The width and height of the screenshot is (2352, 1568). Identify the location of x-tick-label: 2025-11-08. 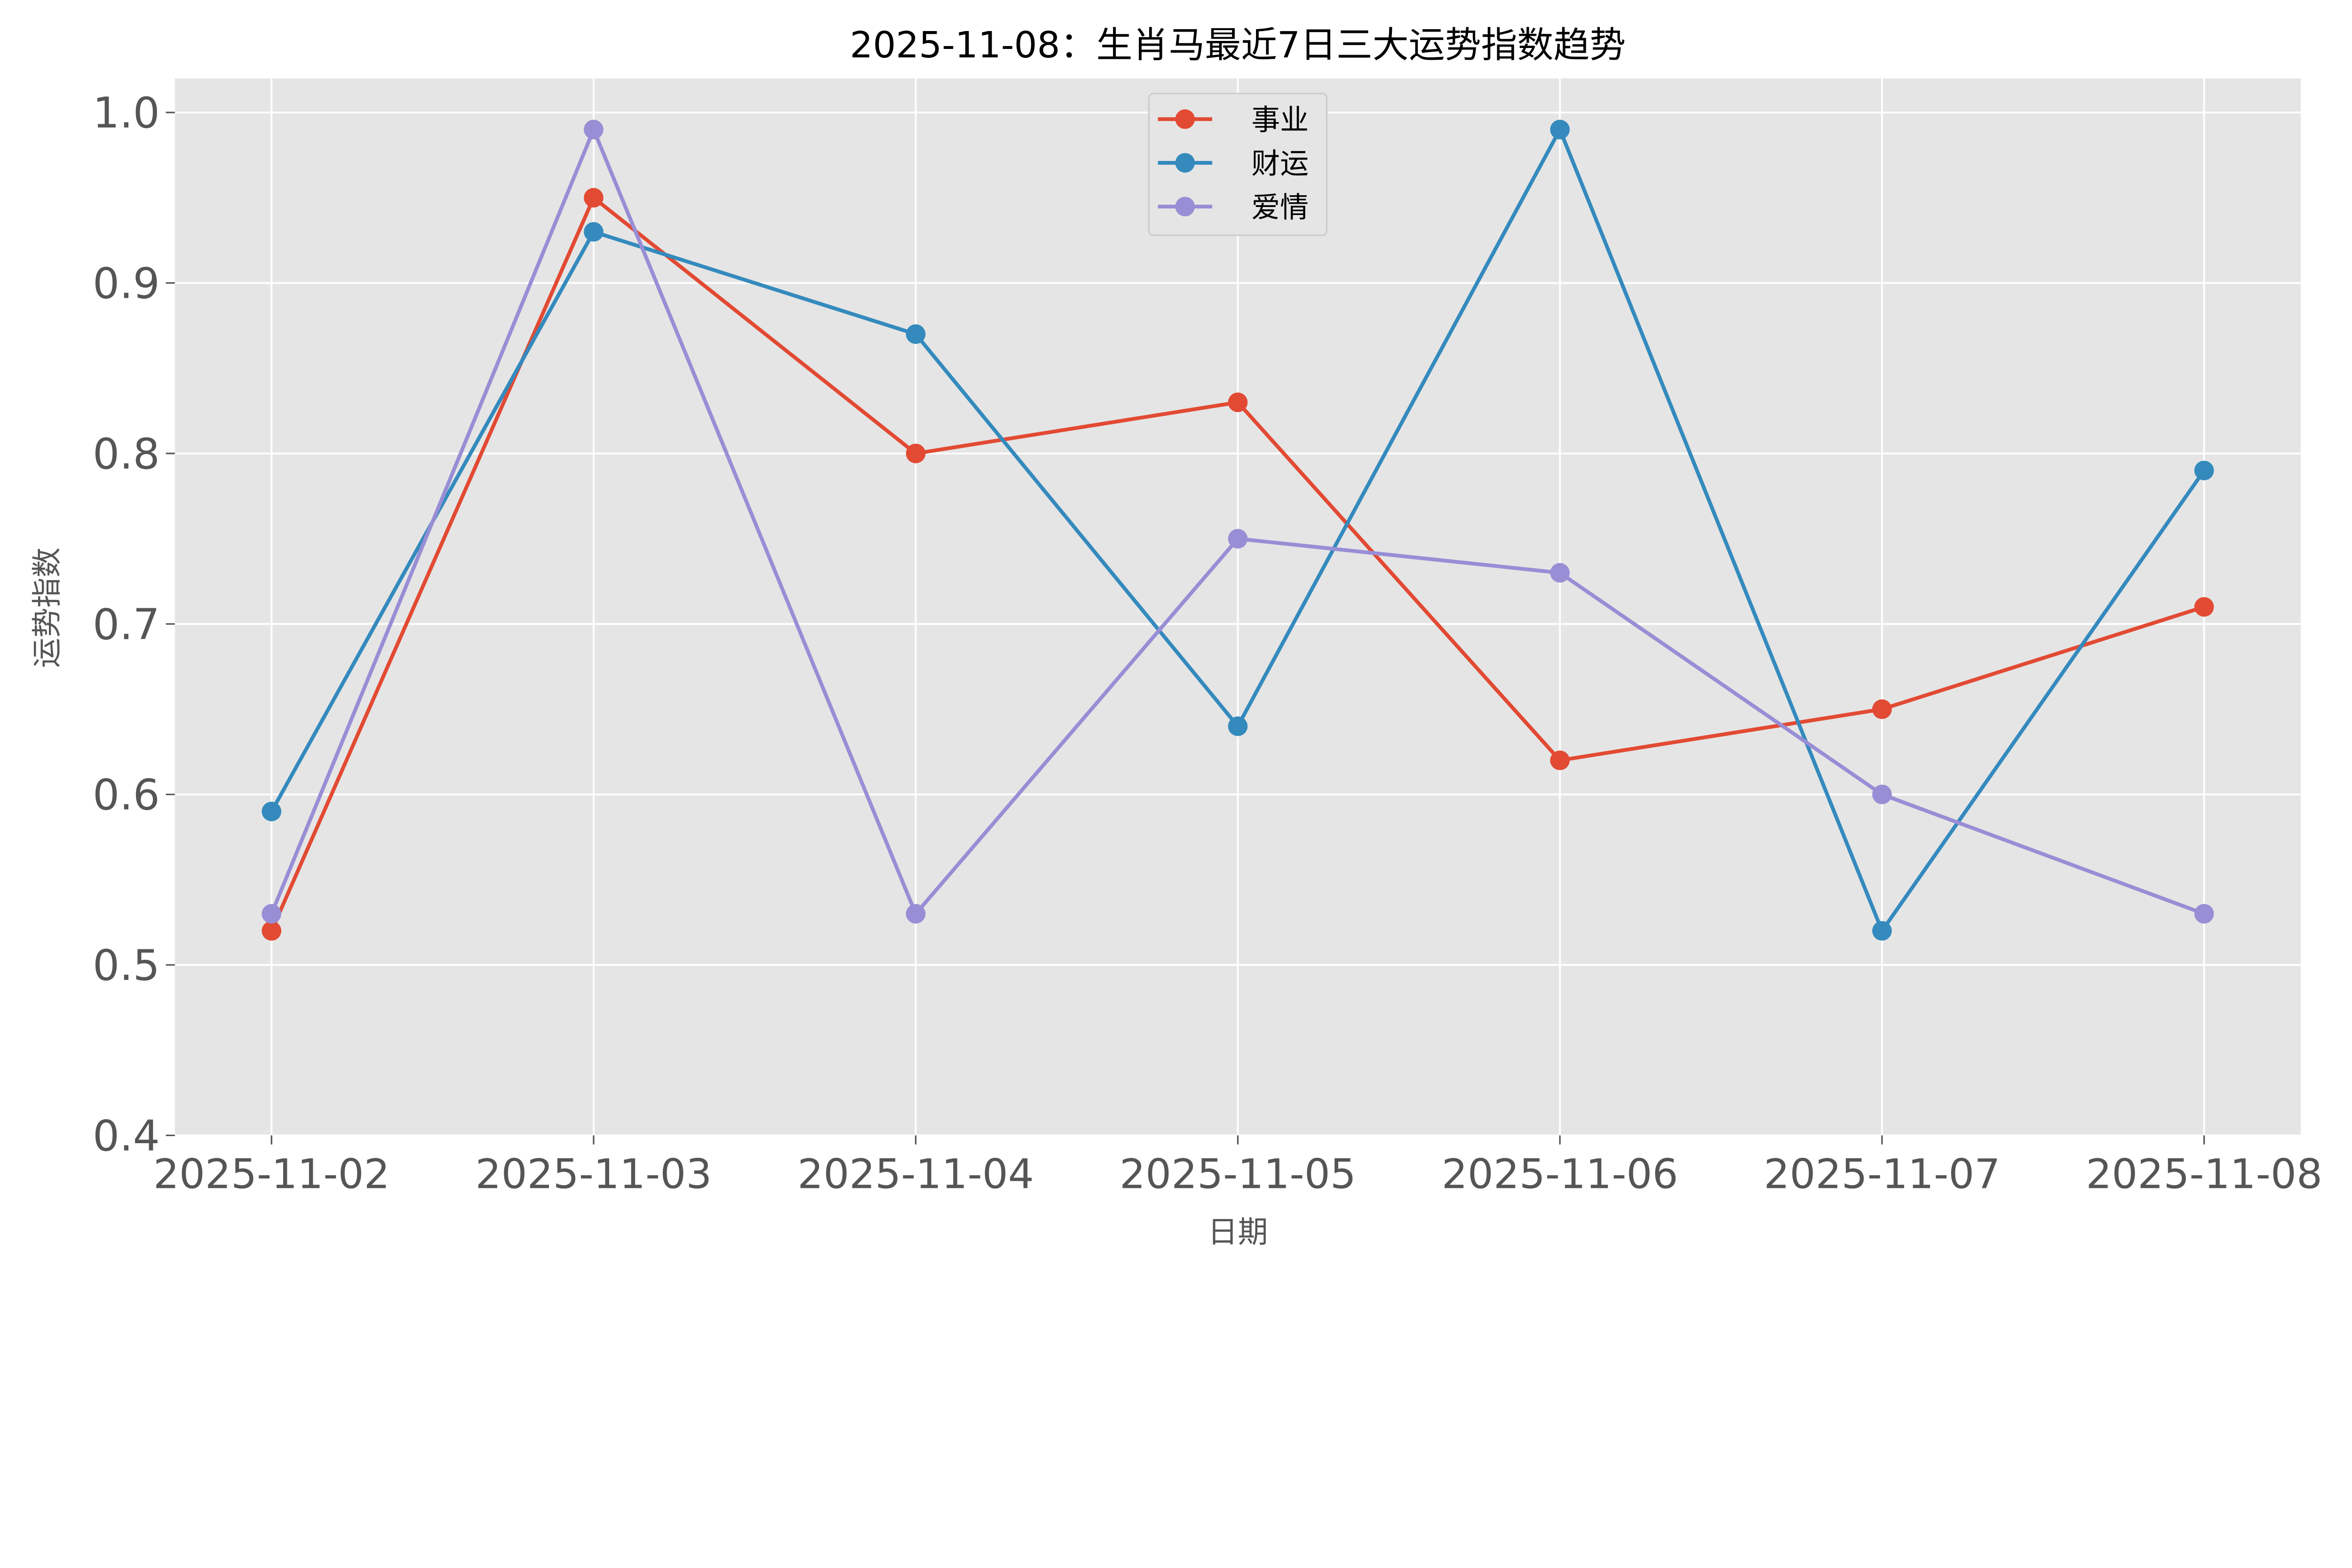
(2204, 1174).